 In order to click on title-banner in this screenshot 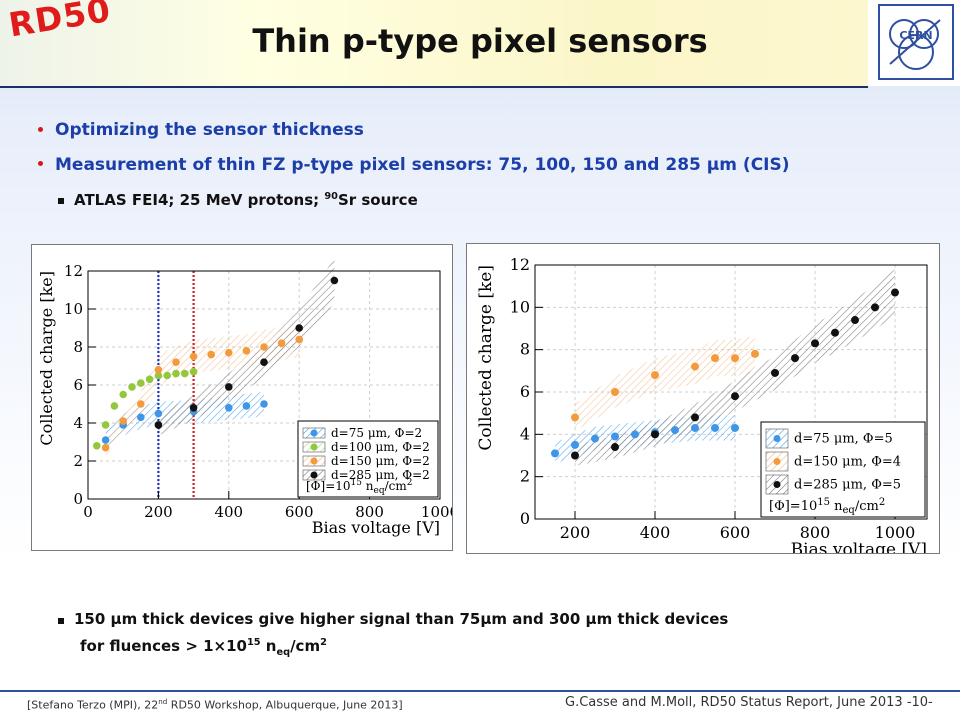, I will do `click(434, 43)`.